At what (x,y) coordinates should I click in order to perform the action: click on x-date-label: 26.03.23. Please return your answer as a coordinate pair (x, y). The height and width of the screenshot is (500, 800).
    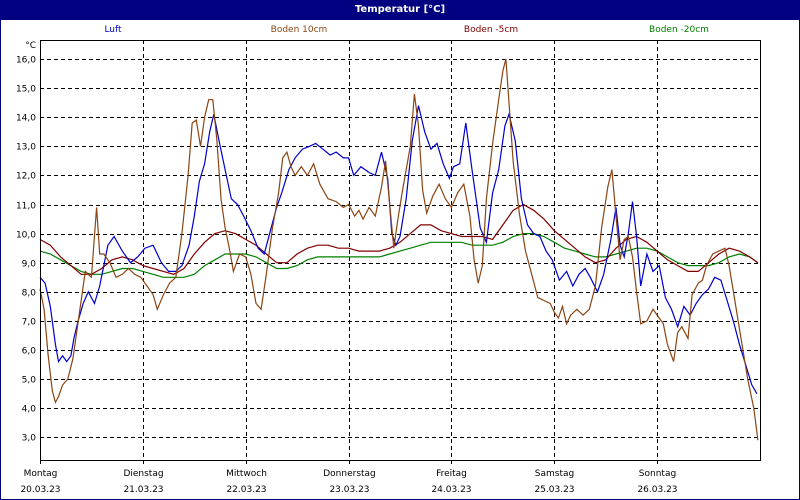
    Looking at the image, I should click on (657, 490).